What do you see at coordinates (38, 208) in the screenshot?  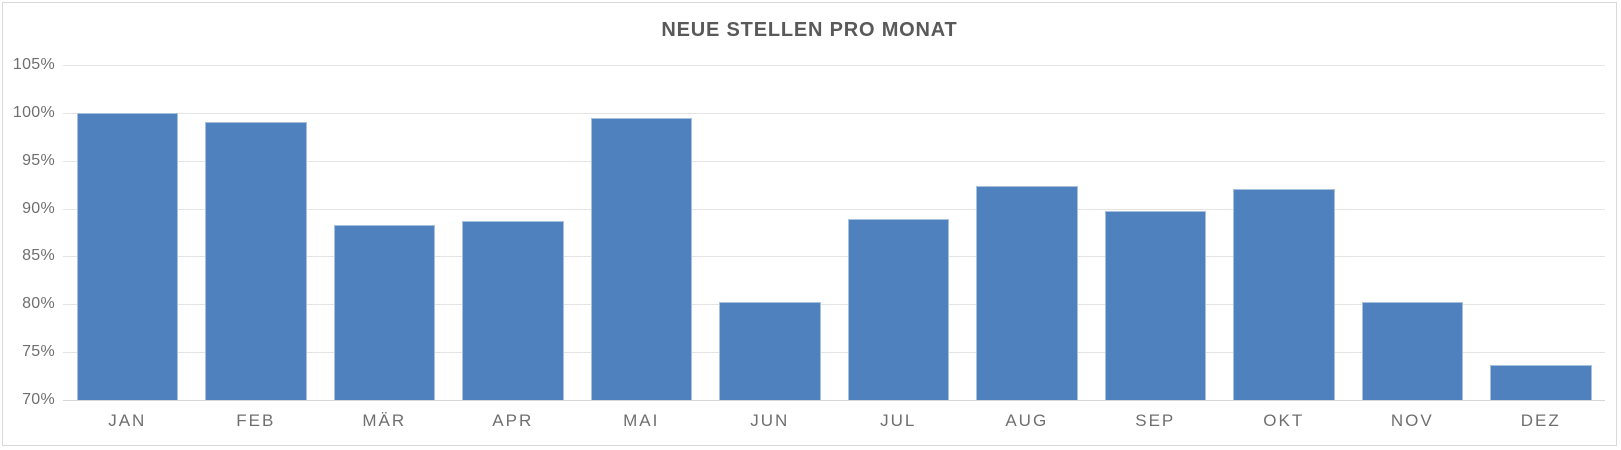 I see `y-axis-tick-label: 90%` at bounding box center [38, 208].